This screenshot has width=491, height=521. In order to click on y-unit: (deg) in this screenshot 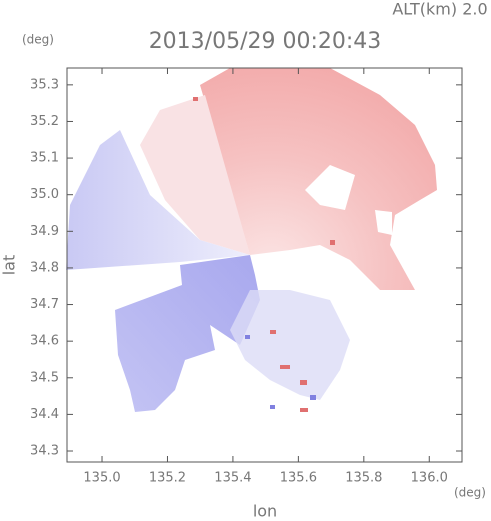, I will do `click(38, 40)`.